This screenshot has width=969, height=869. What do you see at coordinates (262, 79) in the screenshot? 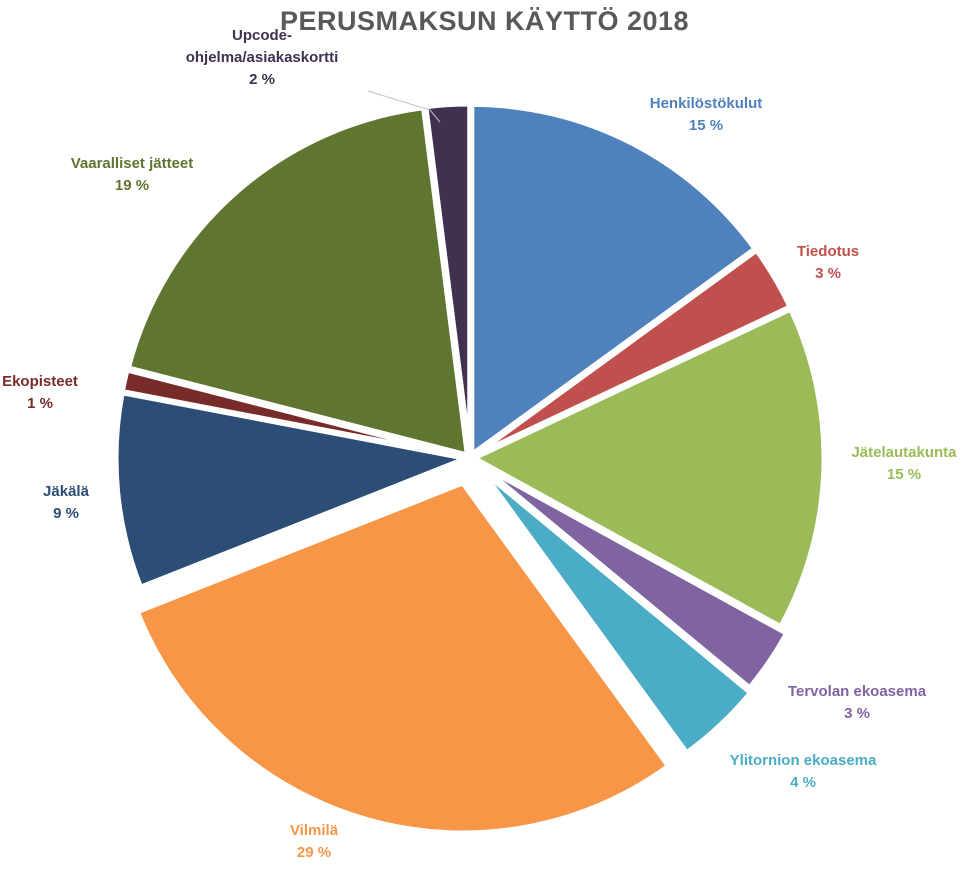
I see `data-label-value: 2 %` at bounding box center [262, 79].